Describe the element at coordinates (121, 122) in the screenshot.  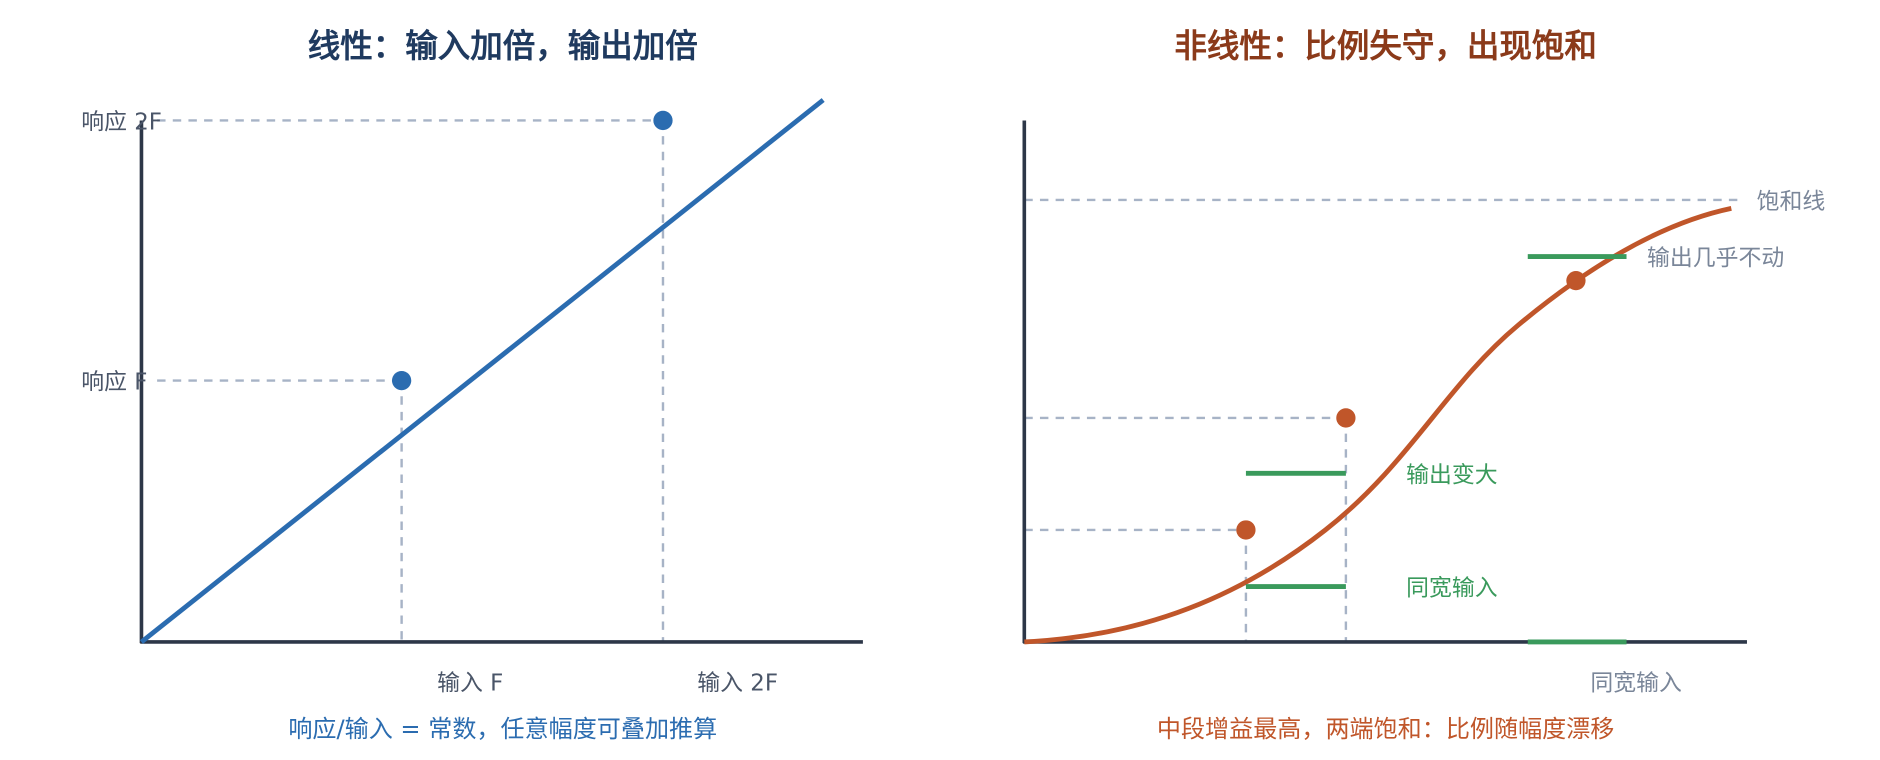
I see `y-label: 响应 2F` at that location.